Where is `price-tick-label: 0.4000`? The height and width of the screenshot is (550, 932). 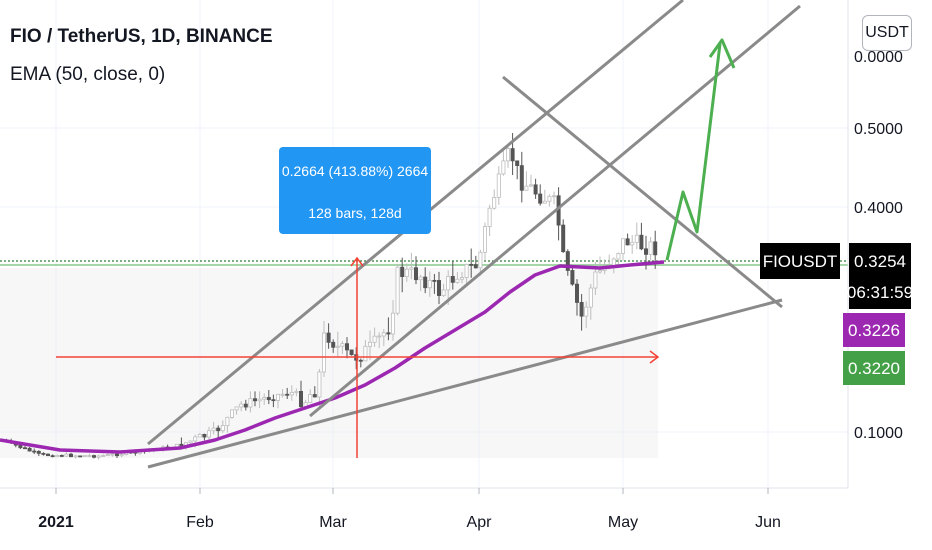 price-tick-label: 0.4000 is located at coordinates (878, 208).